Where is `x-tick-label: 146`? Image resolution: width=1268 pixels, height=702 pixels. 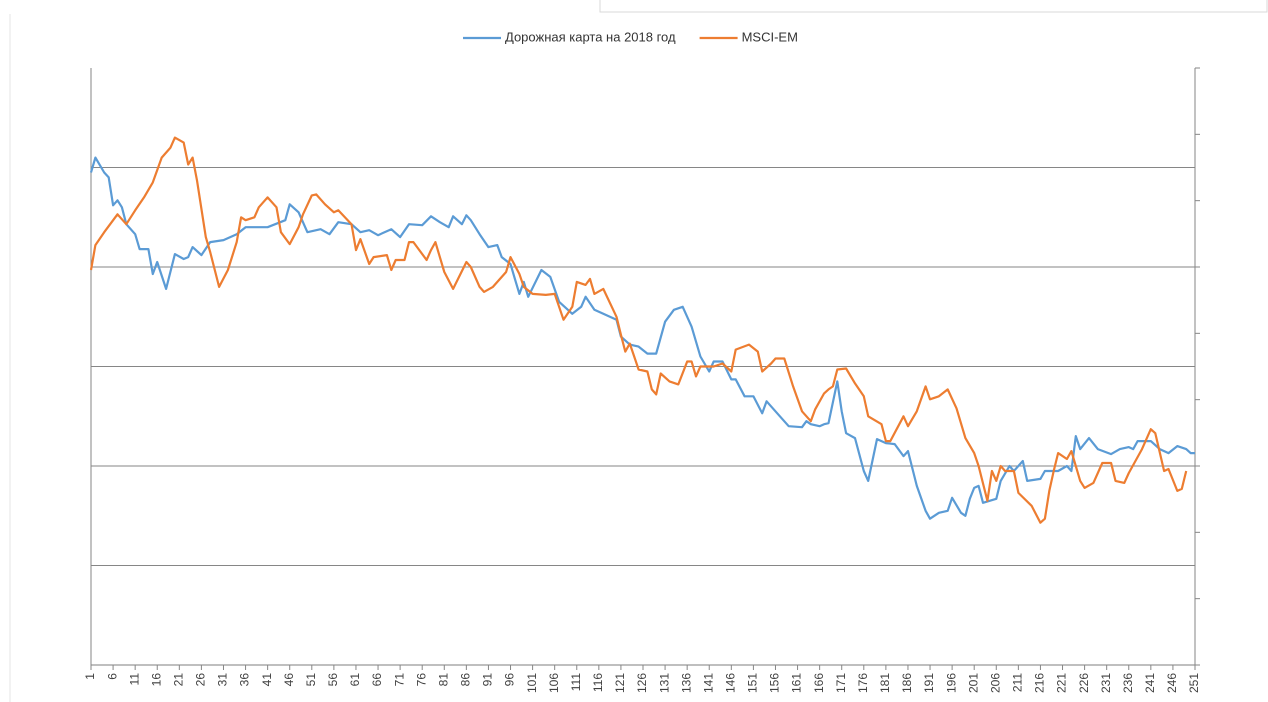 x-tick-label: 146 is located at coordinates (730, 683).